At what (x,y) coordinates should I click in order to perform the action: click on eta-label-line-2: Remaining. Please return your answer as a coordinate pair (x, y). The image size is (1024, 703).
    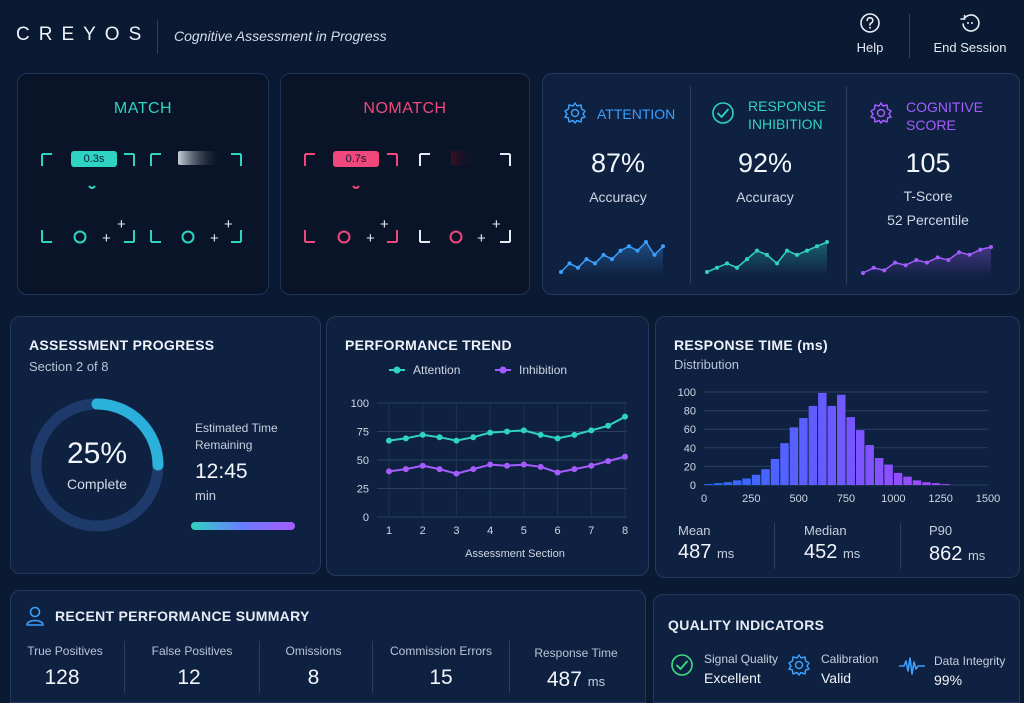
    Looking at the image, I should click on (224, 445).